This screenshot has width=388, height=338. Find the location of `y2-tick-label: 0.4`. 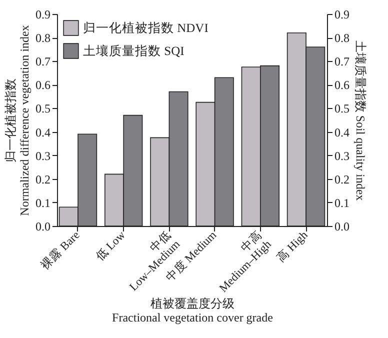

y2-tick-label: 0.4 is located at coordinates (342, 132).